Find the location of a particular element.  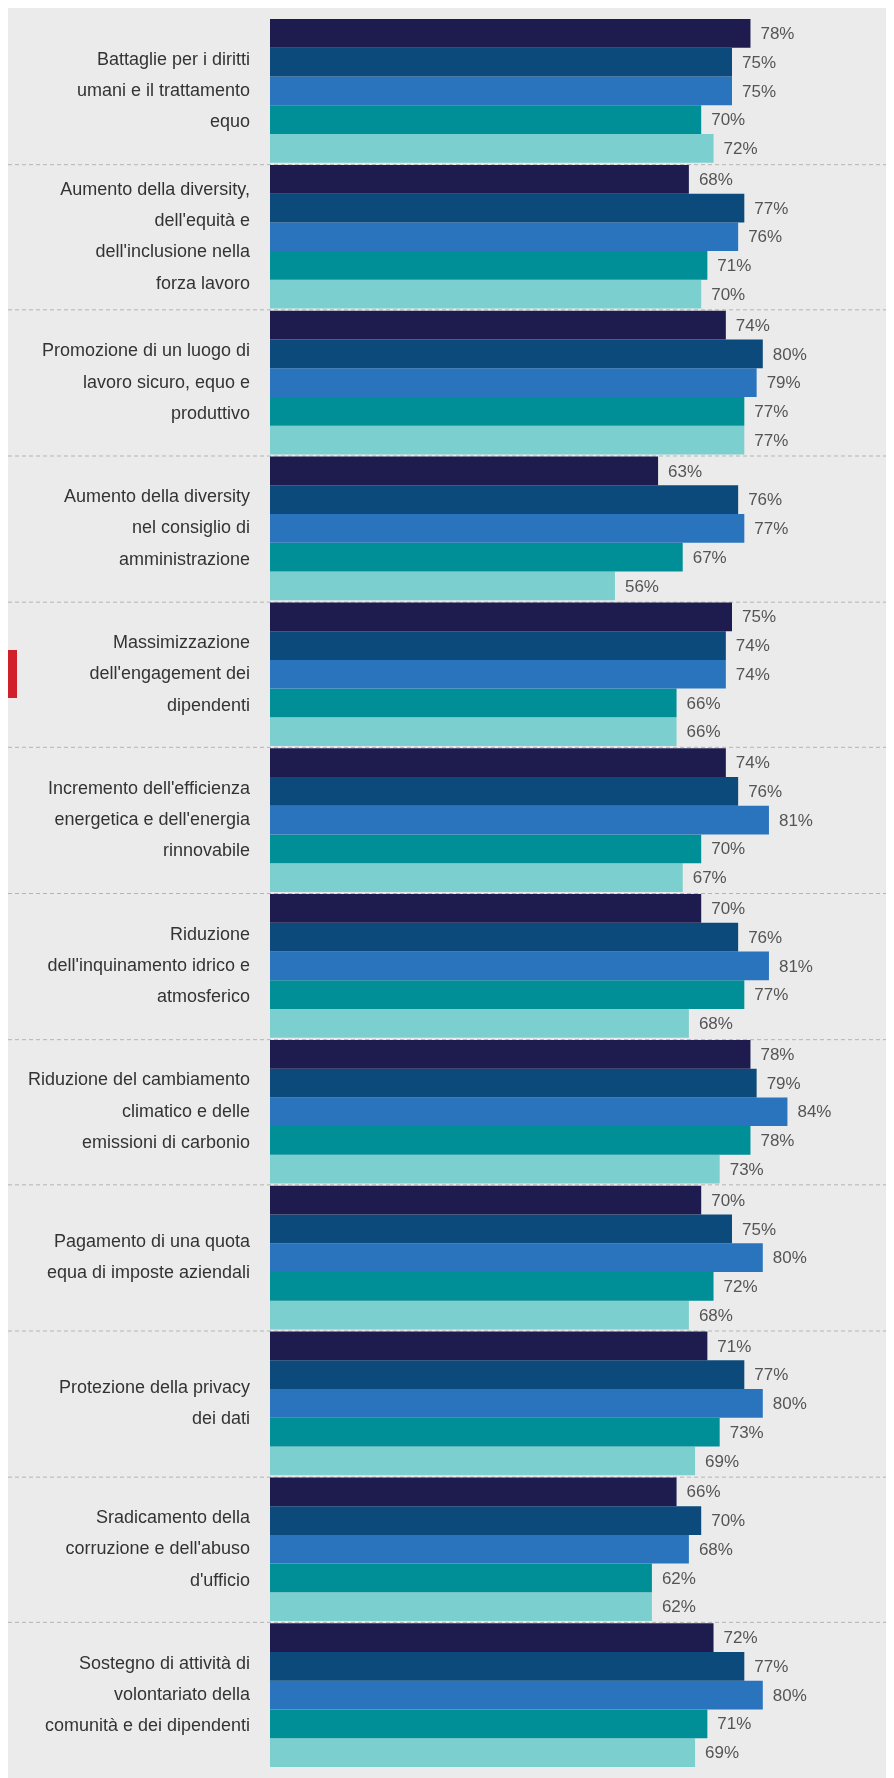

y-tick-label: Riduzione del cambiamento climatico e delle emissioni di carbonio is located at coordinates (139, 1110).